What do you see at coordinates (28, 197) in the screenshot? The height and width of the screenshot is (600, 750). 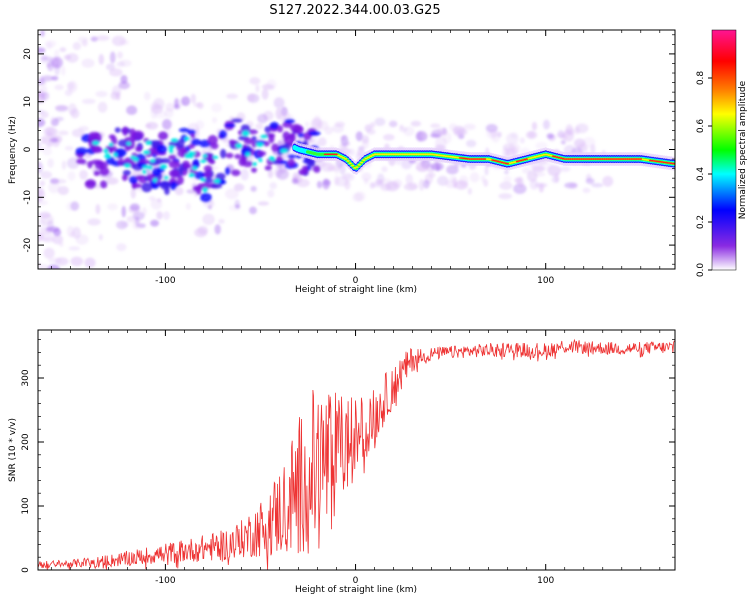 I see `spectrogram-ytick-label: -10` at bounding box center [28, 197].